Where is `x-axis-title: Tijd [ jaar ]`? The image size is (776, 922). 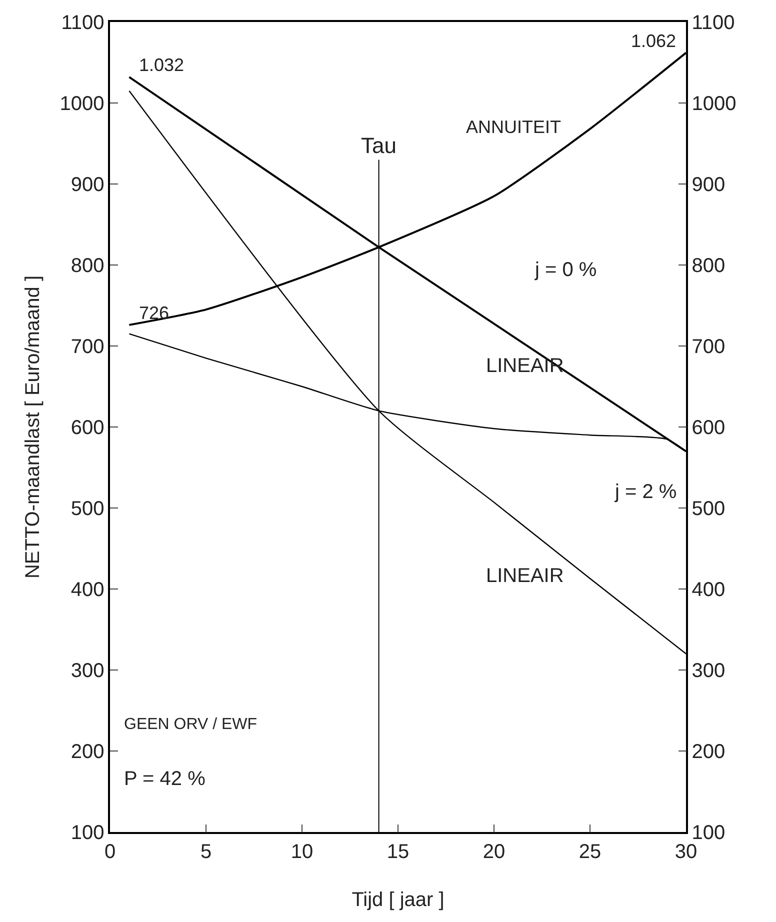
x-axis-title: Tijd [ jaar ] is located at coordinates (398, 899).